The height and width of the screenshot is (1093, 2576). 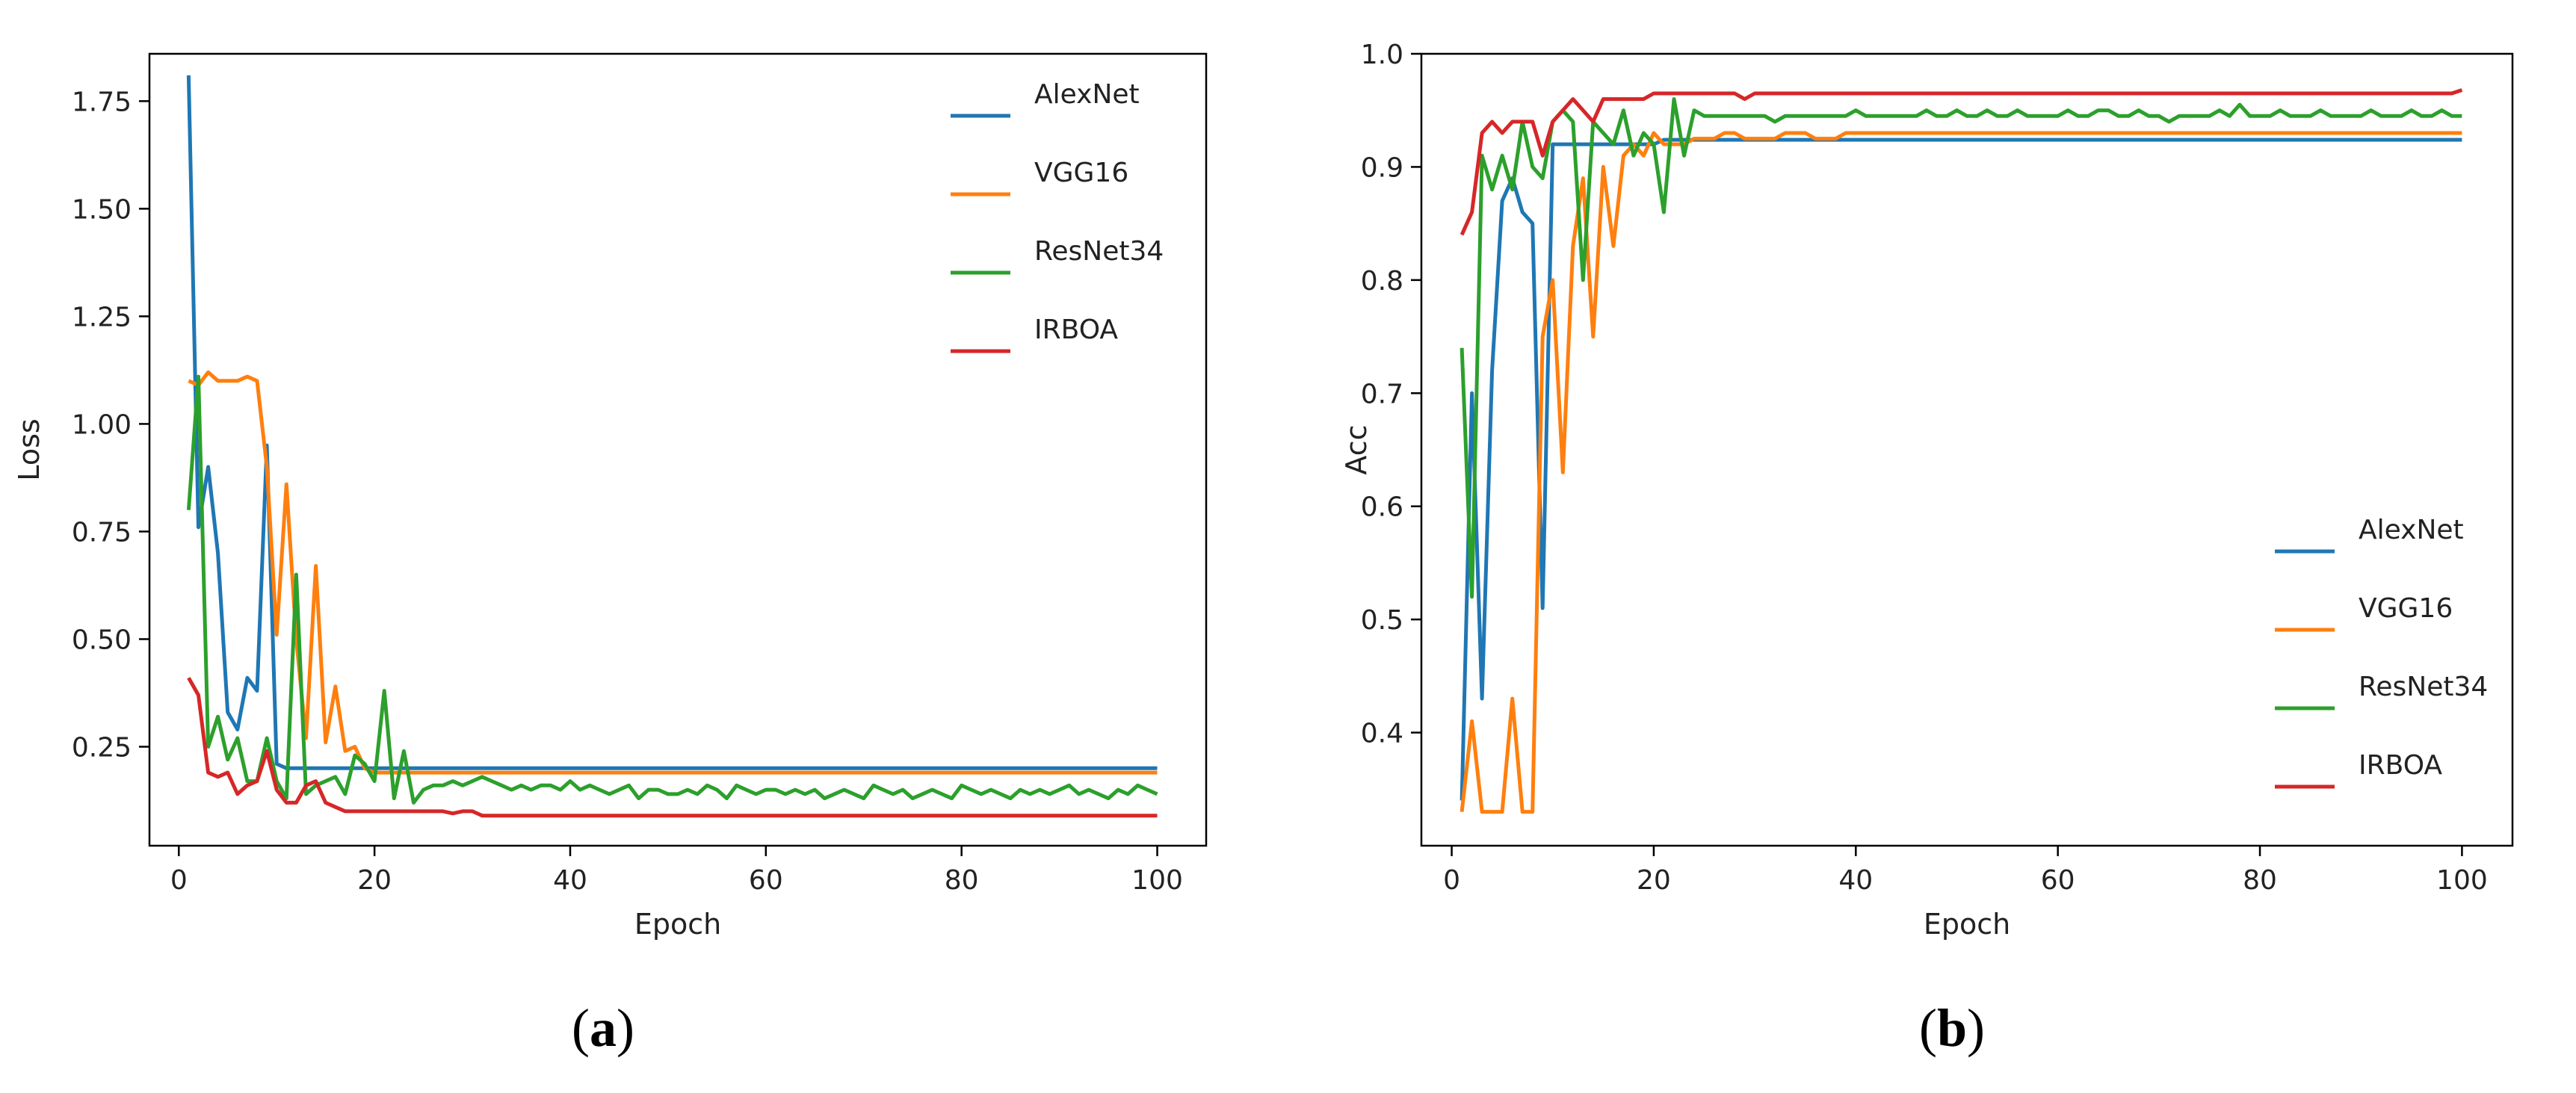 What do you see at coordinates (673, 572) in the screenshot?
I see `chart-a-series-line-vgg16` at bounding box center [673, 572].